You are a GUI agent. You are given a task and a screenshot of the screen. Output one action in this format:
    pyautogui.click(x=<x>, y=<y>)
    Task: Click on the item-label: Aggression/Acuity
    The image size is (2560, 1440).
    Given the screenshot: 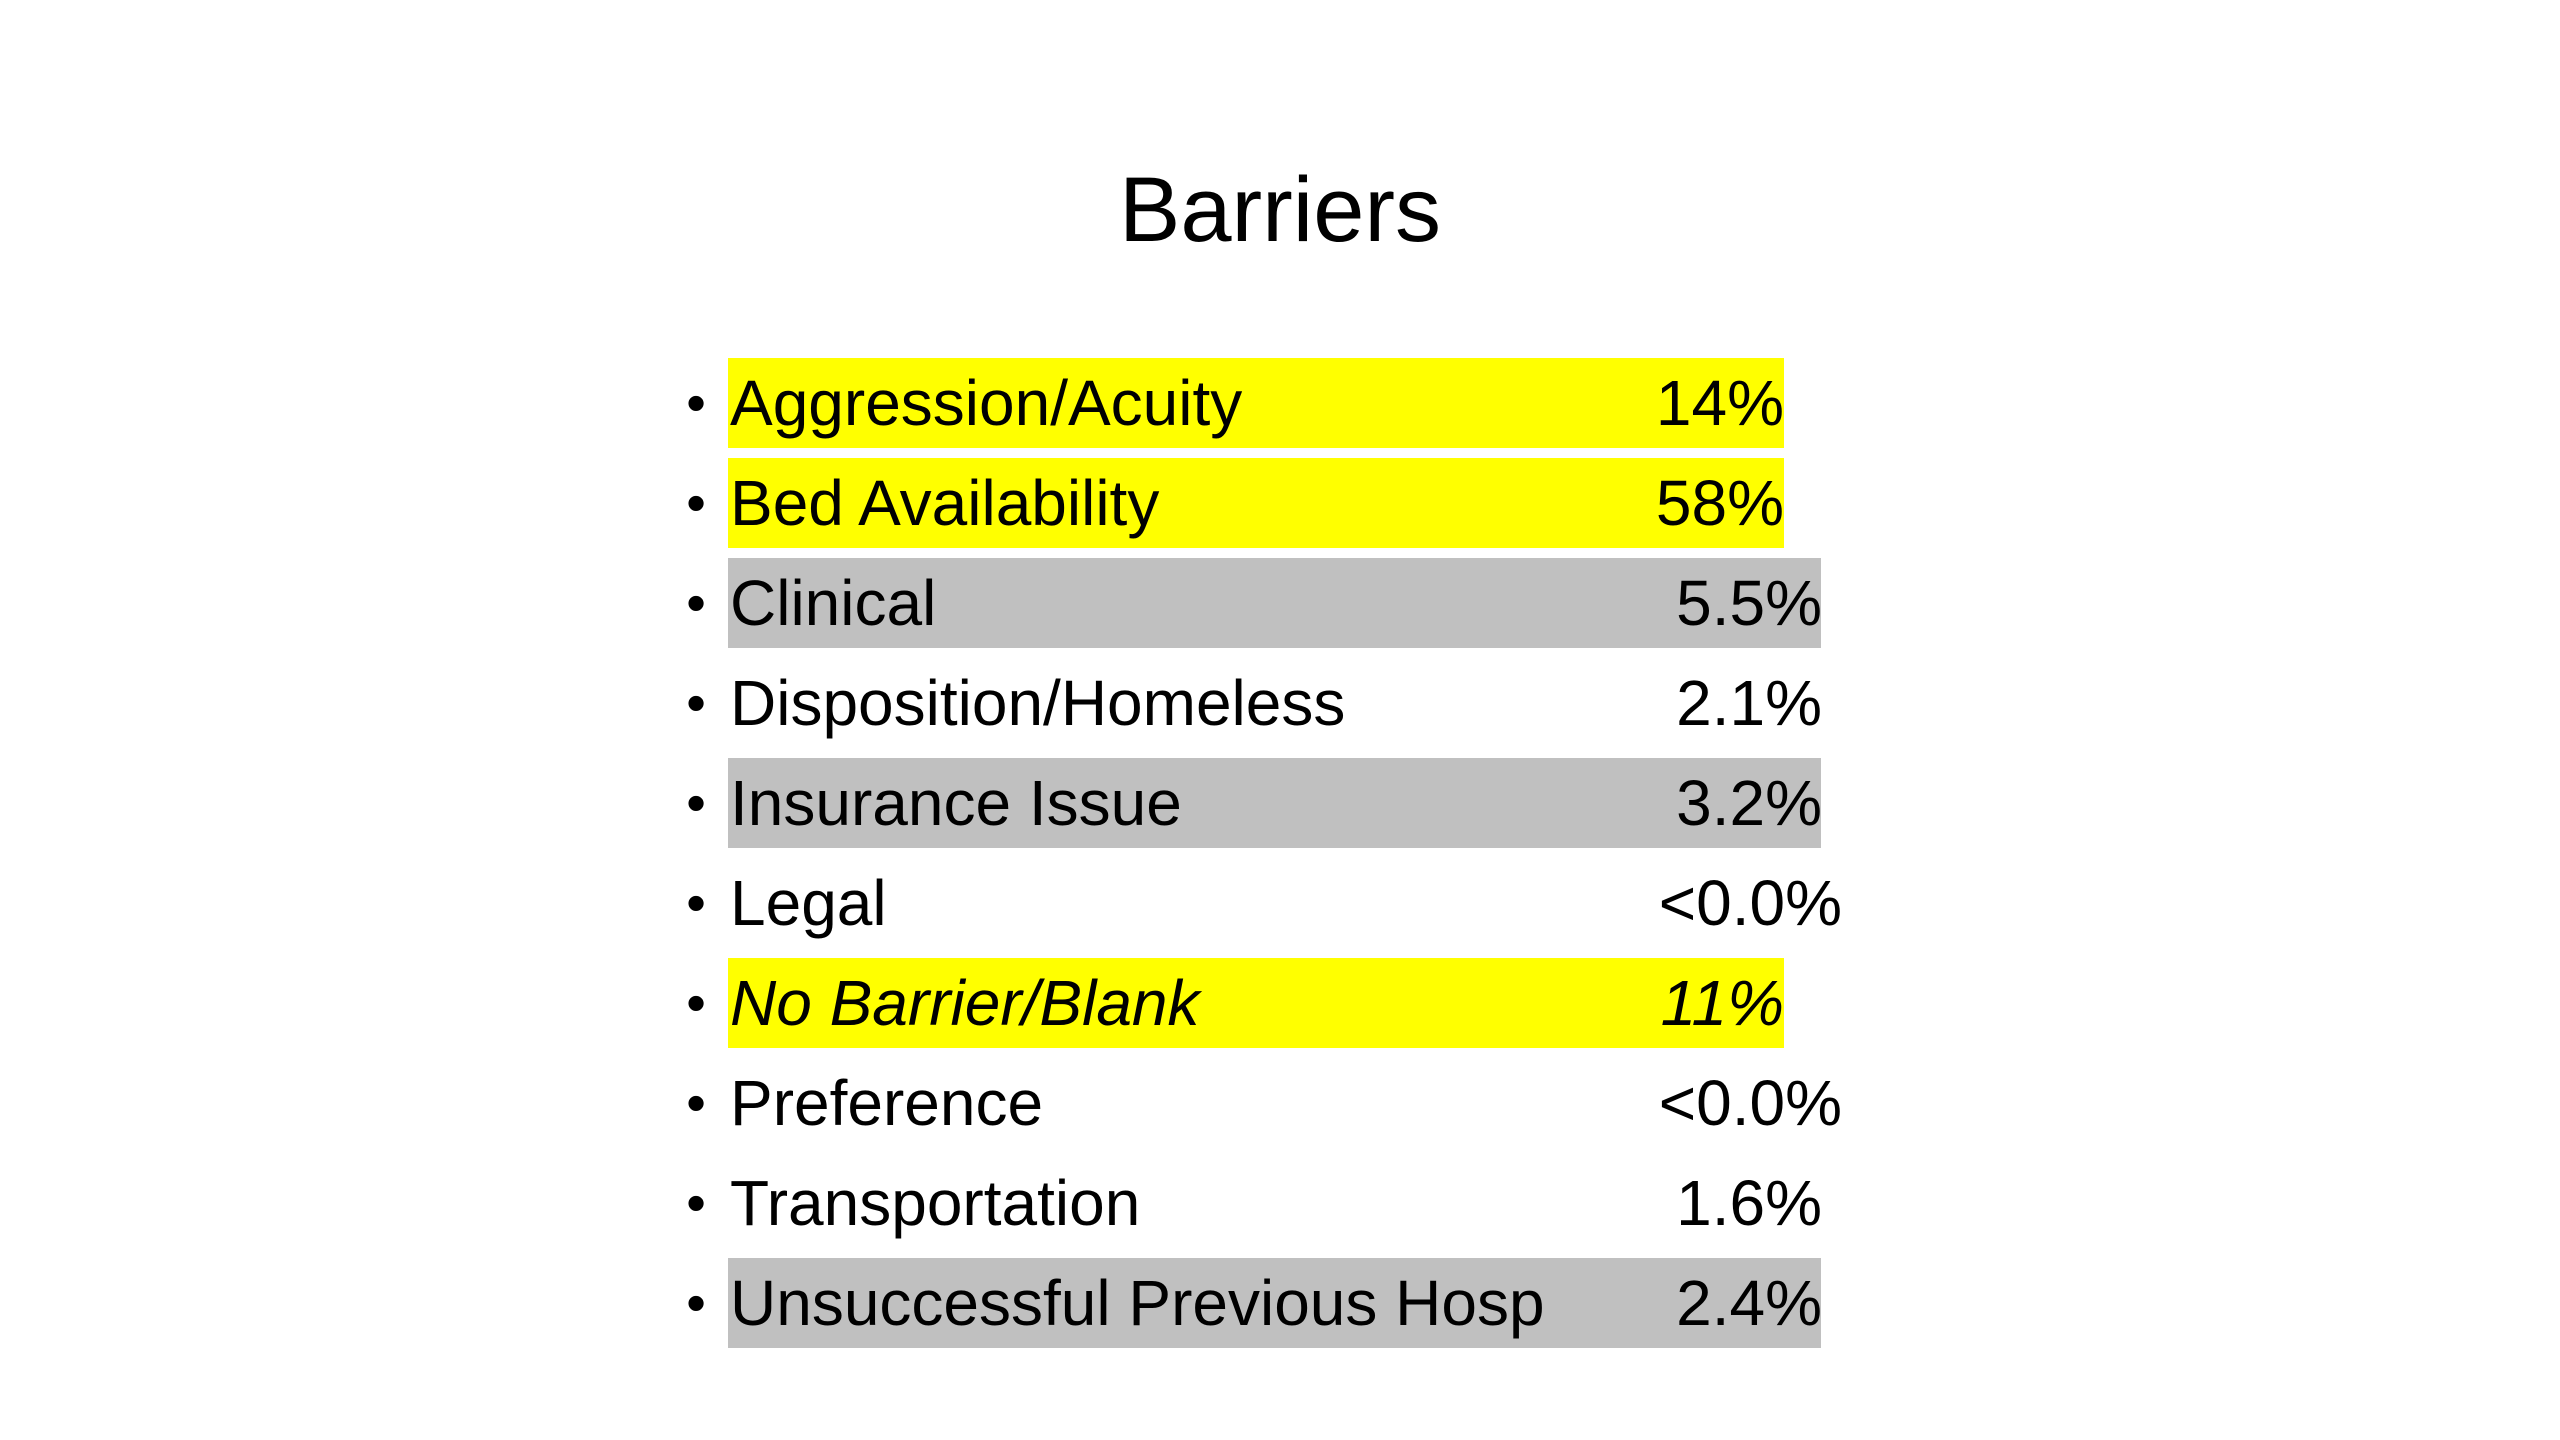 What is the action you would take?
    pyautogui.click(x=986, y=403)
    